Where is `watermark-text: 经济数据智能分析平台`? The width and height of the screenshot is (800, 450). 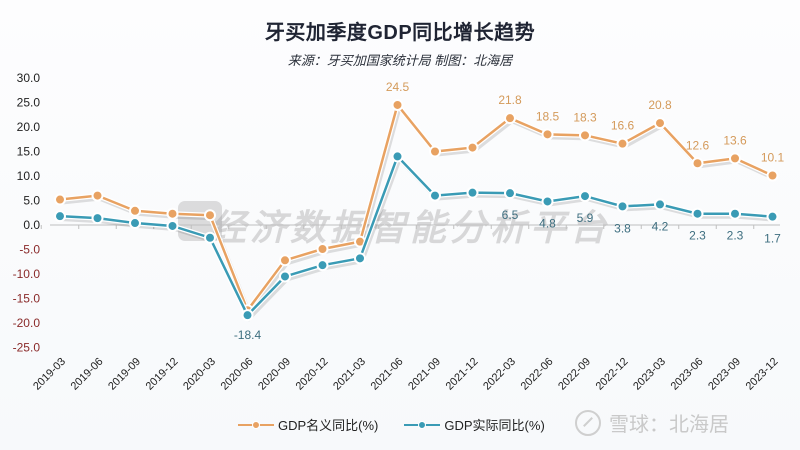
watermark-text: 经济数据智能分析平台 is located at coordinates (410, 227).